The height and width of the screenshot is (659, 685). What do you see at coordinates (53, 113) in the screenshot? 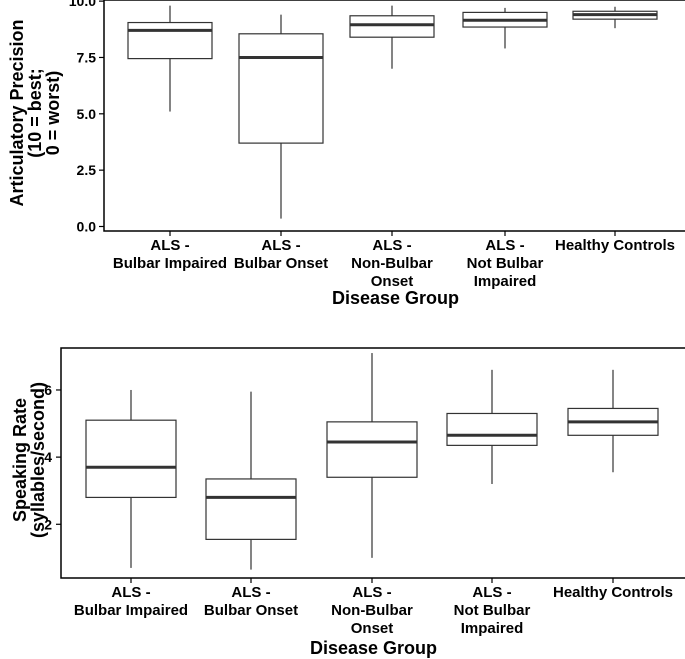
I see `y-axis-title: 0 = worst)` at bounding box center [53, 113].